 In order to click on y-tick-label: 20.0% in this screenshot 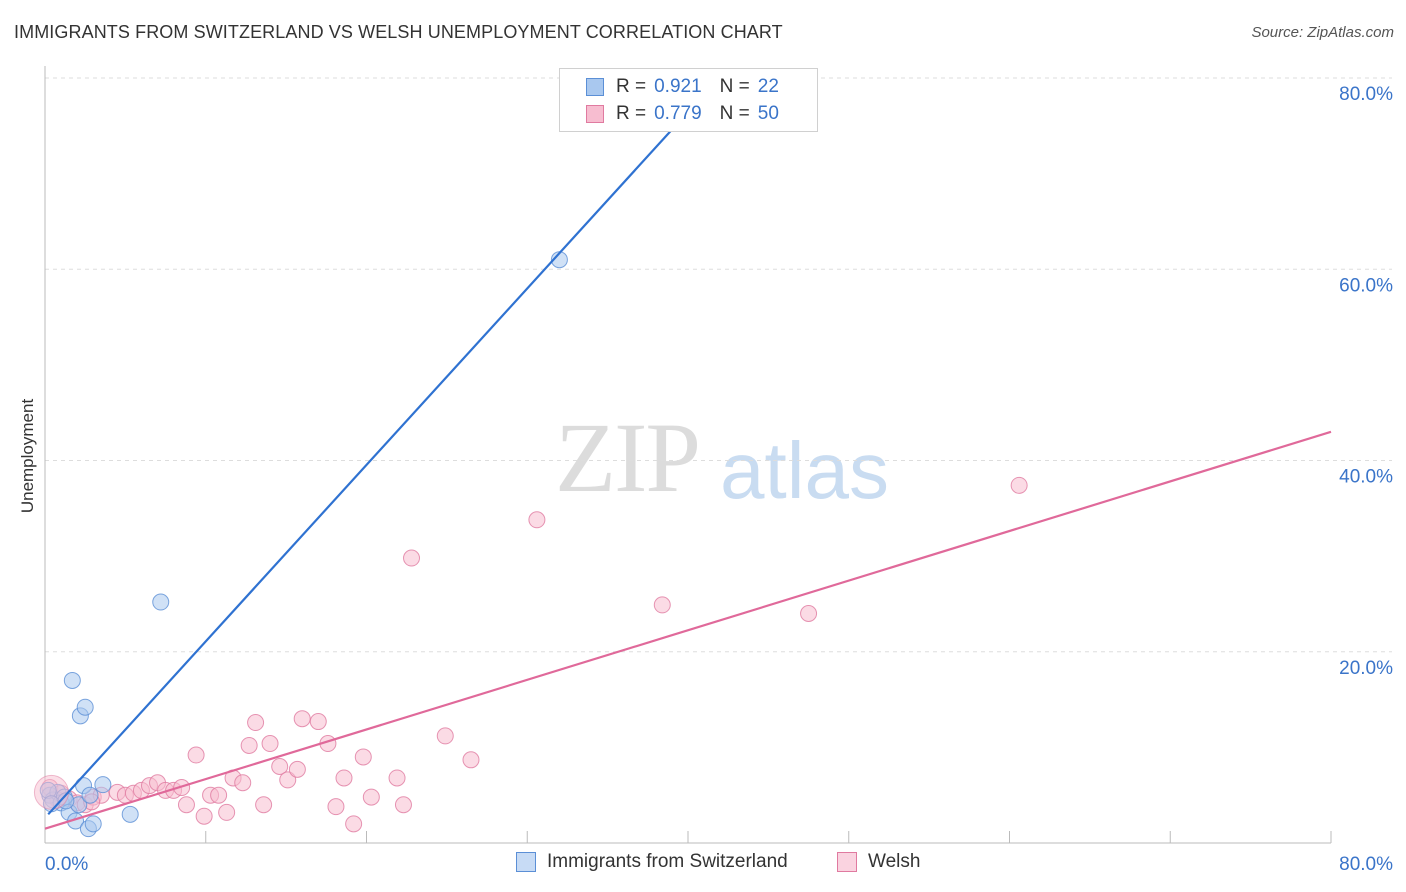, I will do `click(1366, 668)`.